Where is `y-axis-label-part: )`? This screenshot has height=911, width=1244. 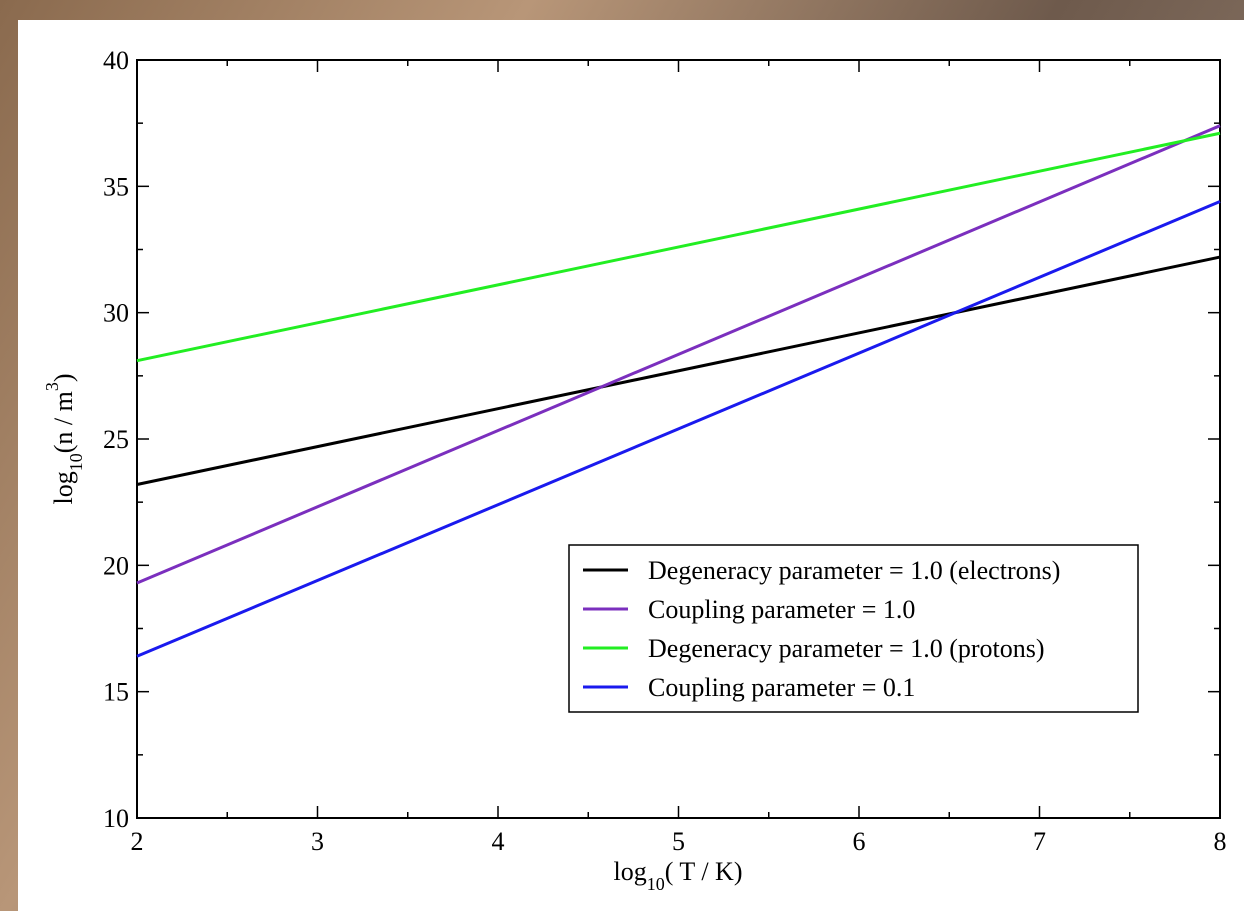 y-axis-label-part: ) is located at coordinates (63, 377).